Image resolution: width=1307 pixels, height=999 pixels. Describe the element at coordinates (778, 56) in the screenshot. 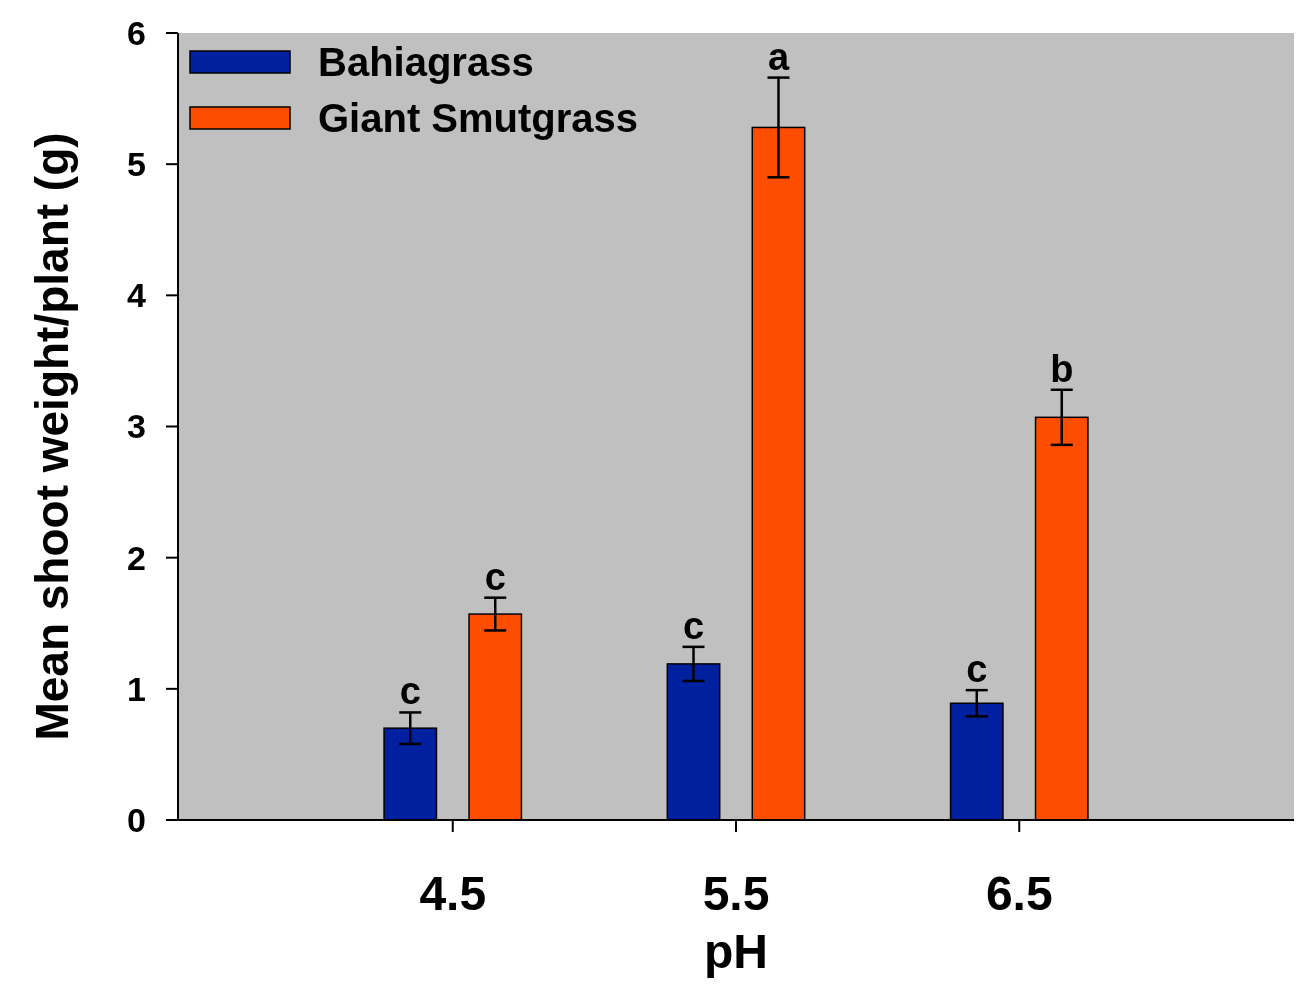

I see `annotation: a` at that location.